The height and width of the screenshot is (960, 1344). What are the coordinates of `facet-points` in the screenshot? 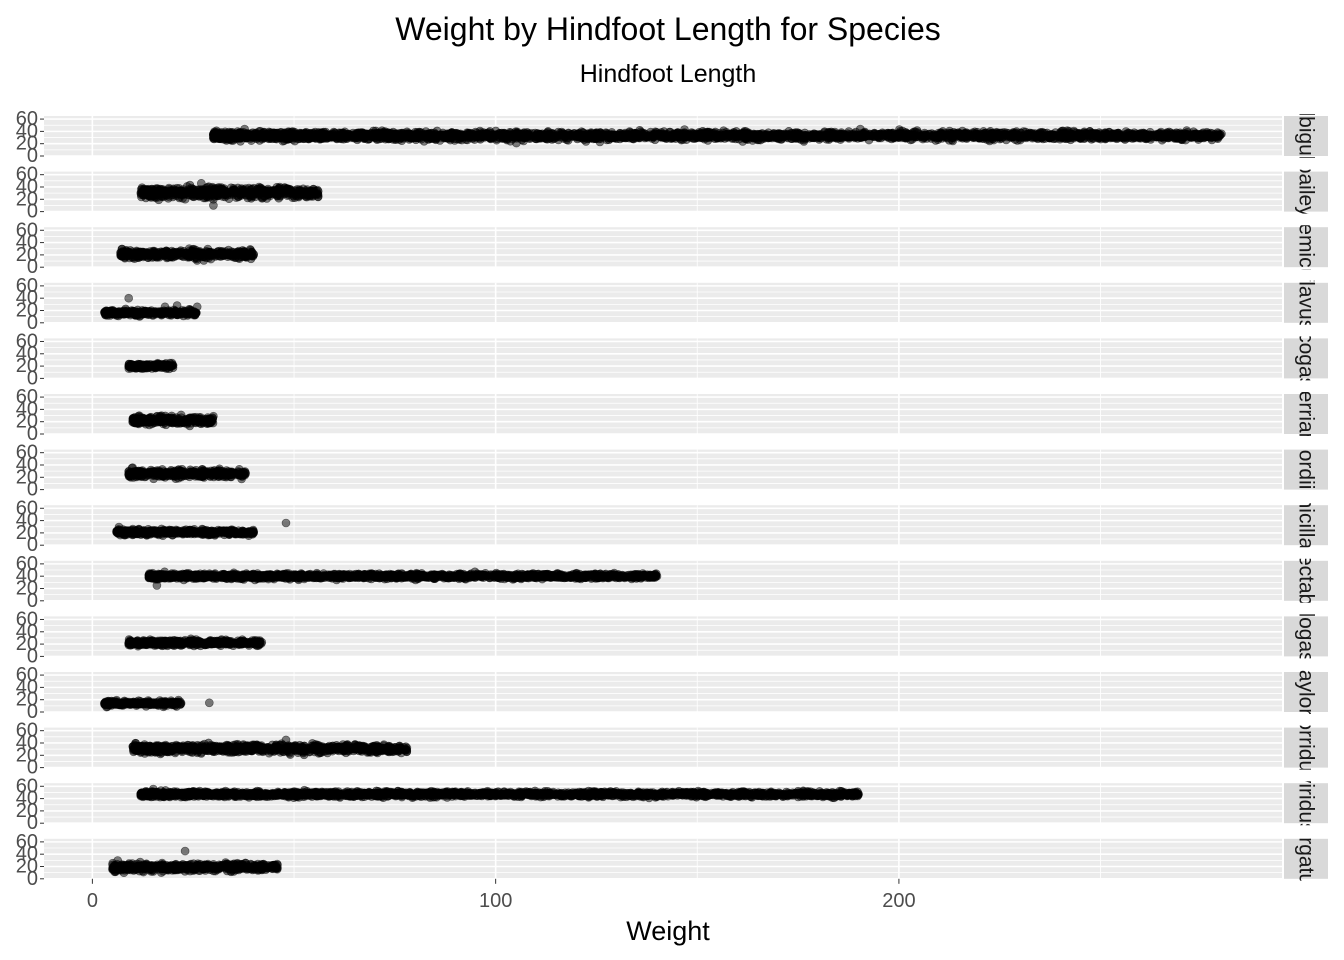 It's located at (717, 136).